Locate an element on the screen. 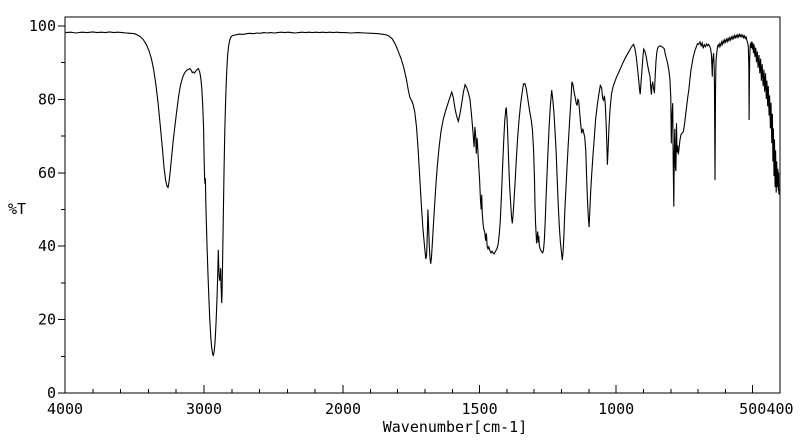  x-tick-label: 4000 is located at coordinates (65, 409).